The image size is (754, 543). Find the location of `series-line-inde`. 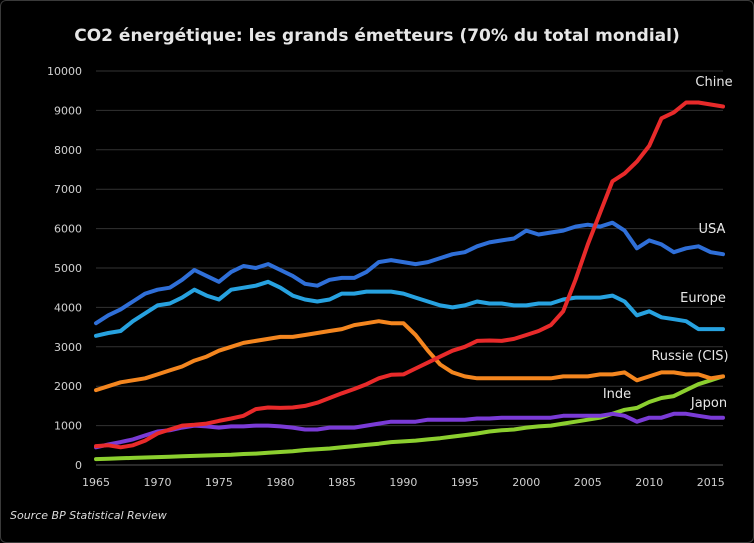

series-line-inde is located at coordinates (409, 418).